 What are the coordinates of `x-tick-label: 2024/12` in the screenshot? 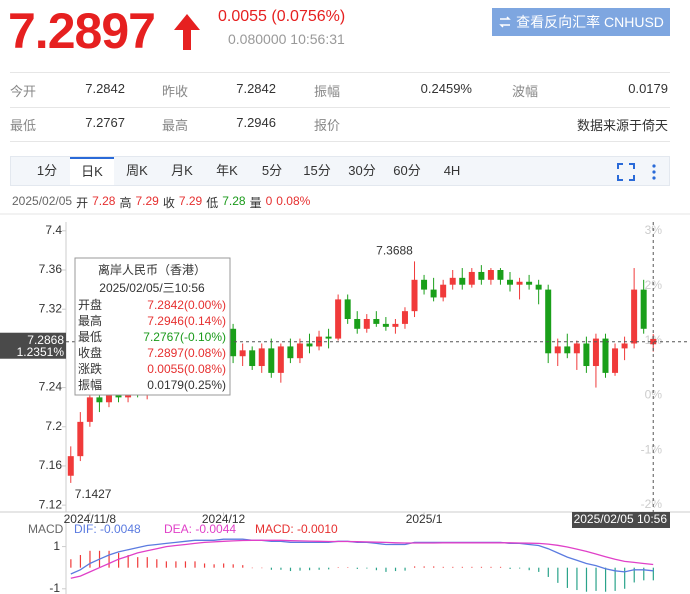 It's located at (224, 519).